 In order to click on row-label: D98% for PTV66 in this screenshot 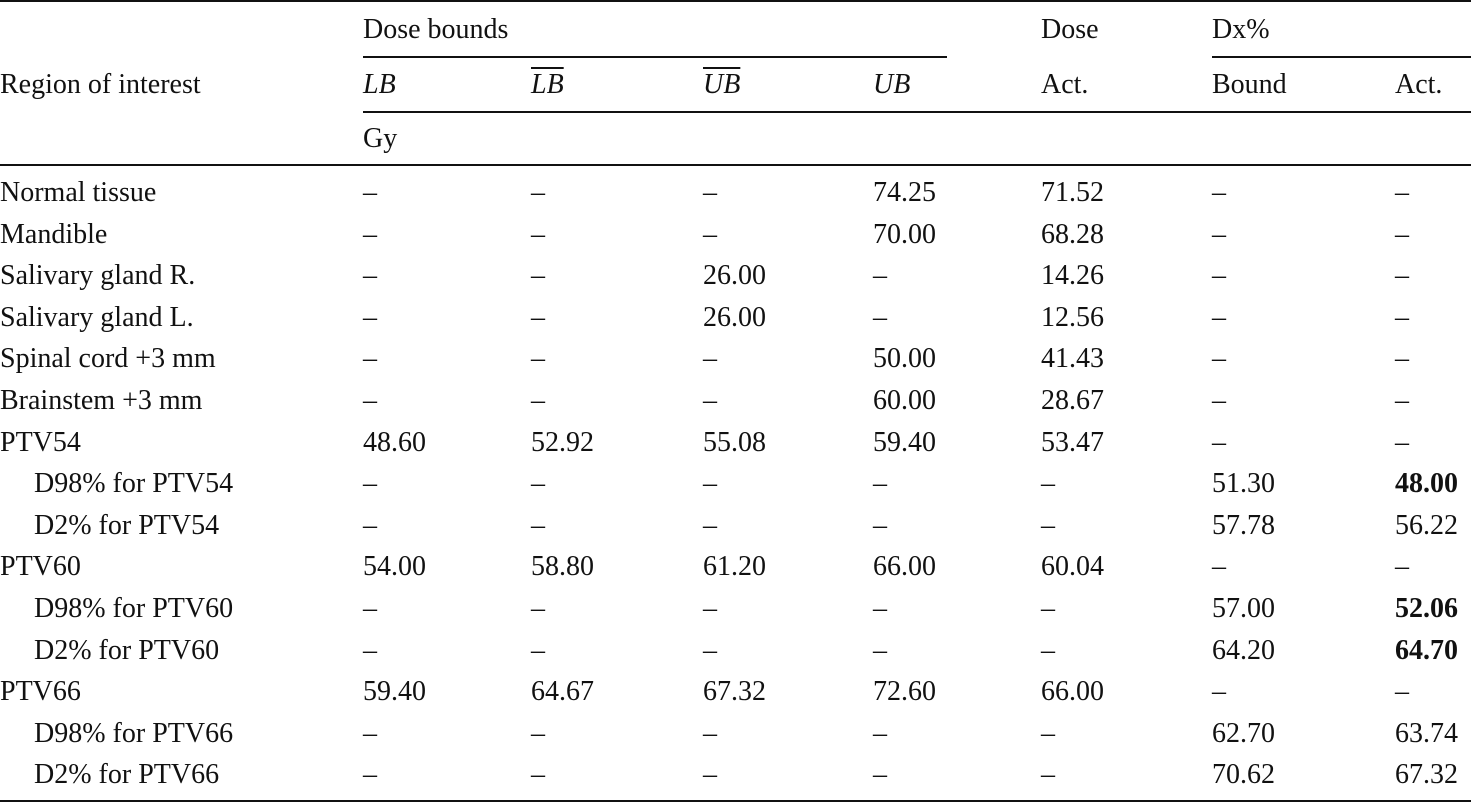, I will do `click(134, 733)`.